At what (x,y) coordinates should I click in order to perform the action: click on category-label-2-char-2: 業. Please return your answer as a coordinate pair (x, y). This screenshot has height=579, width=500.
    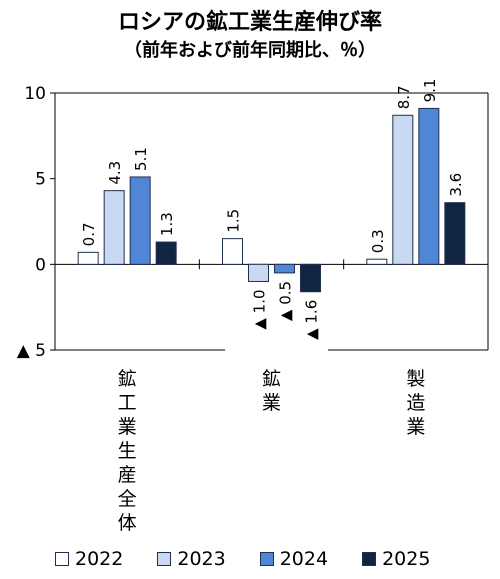
    Looking at the image, I should click on (415, 427).